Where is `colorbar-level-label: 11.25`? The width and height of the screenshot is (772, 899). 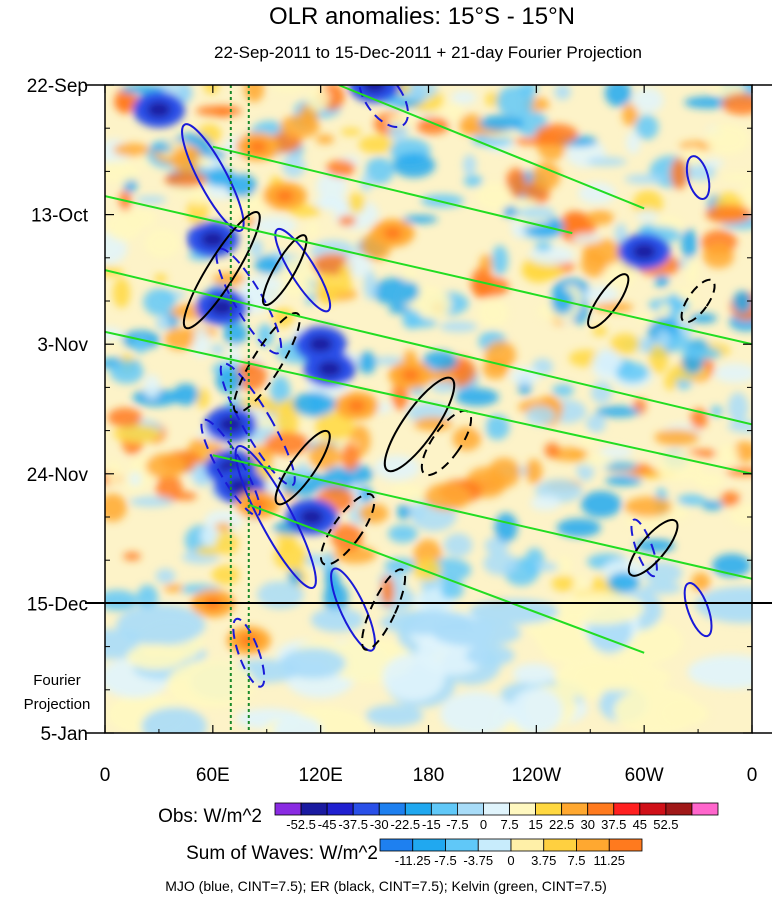 colorbar-level-label: 11.25 is located at coordinates (609, 860).